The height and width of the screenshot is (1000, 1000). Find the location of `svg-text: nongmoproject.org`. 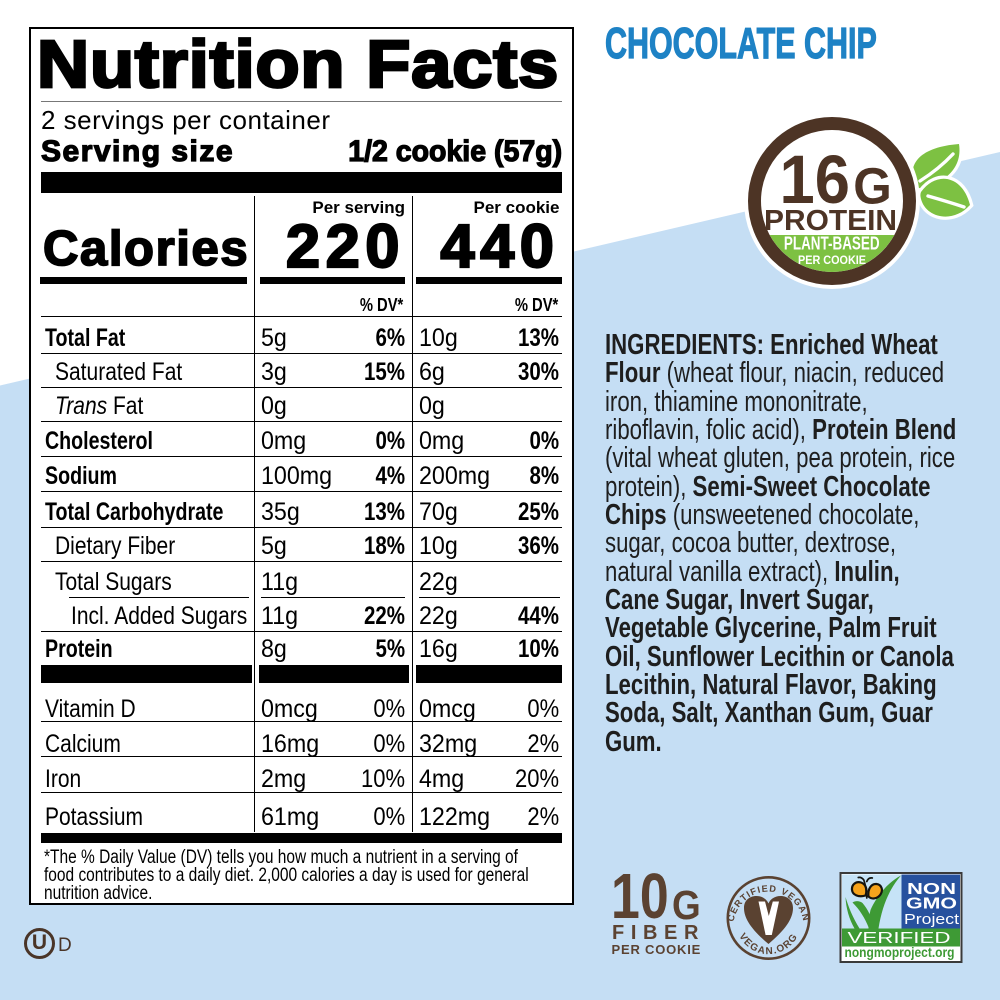

svg-text: nongmoproject.org is located at coordinates (900, 952).